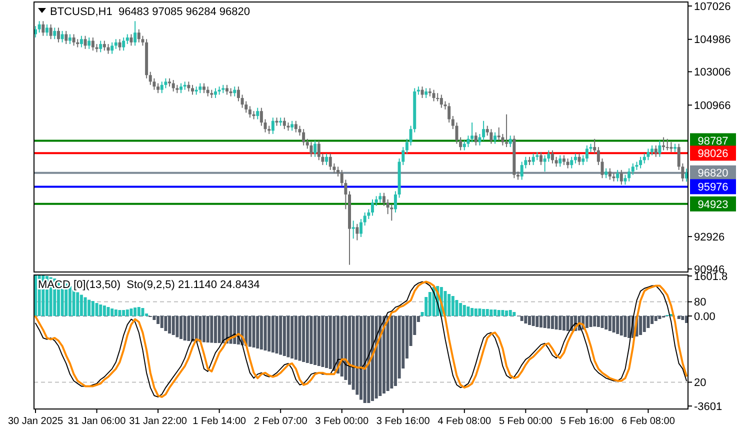 This screenshot has width=750, height=430. I want to click on ref-line-label: 98787, so click(713, 142).